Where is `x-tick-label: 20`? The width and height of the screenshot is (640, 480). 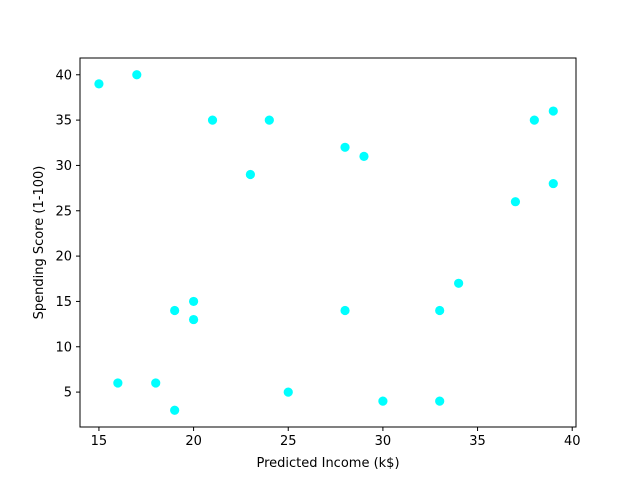
x-tick-label: 20 is located at coordinates (193, 441).